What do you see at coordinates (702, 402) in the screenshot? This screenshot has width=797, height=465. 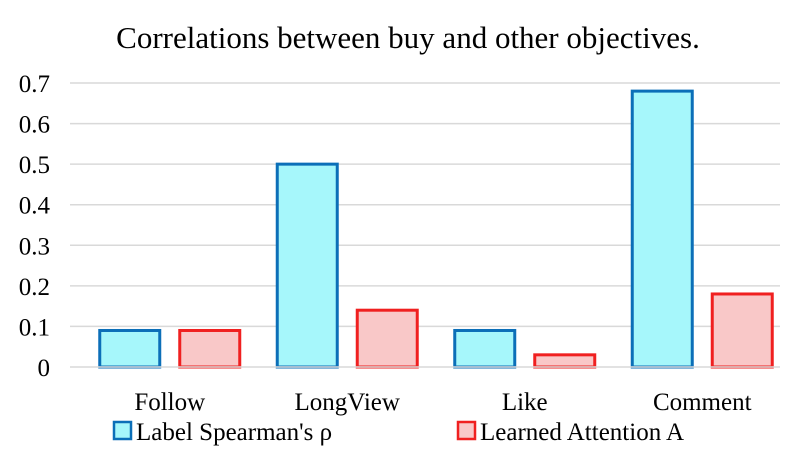 I see `x-tick-label: Comment` at bounding box center [702, 402].